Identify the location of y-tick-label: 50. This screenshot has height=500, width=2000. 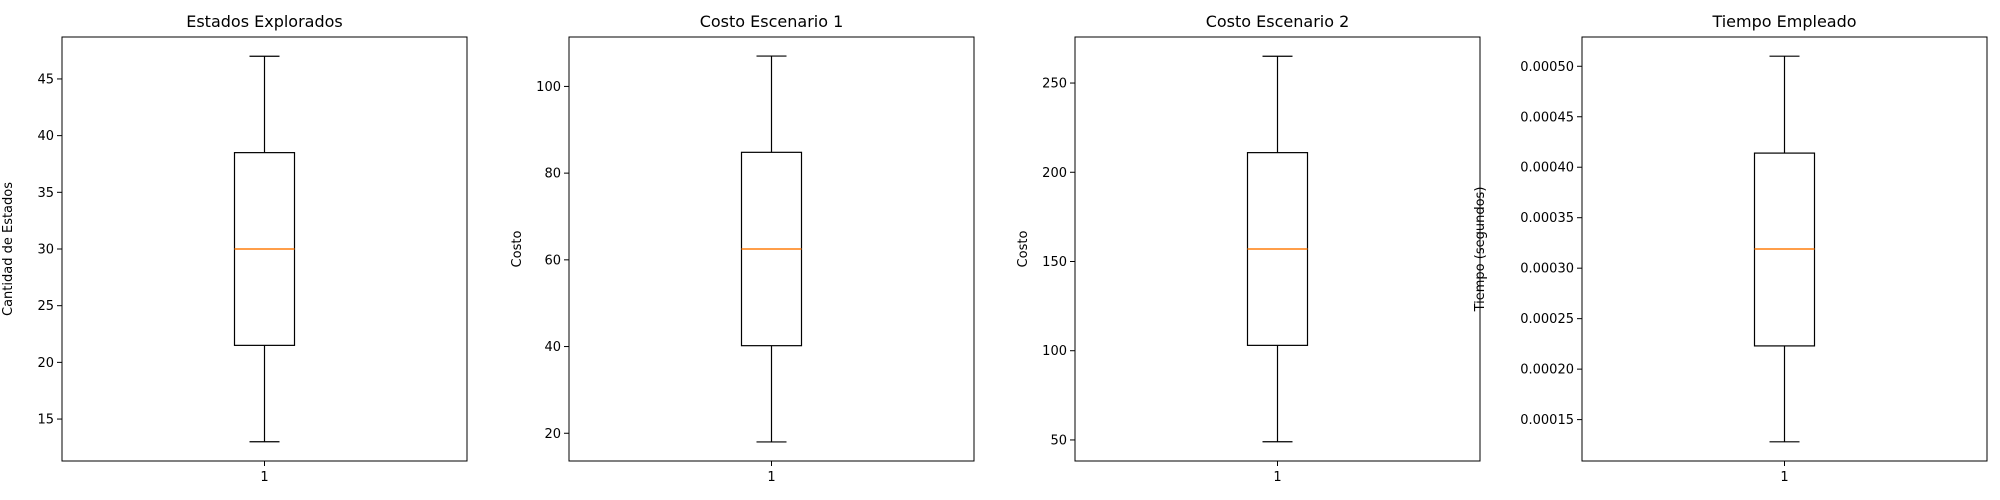
(1058, 440).